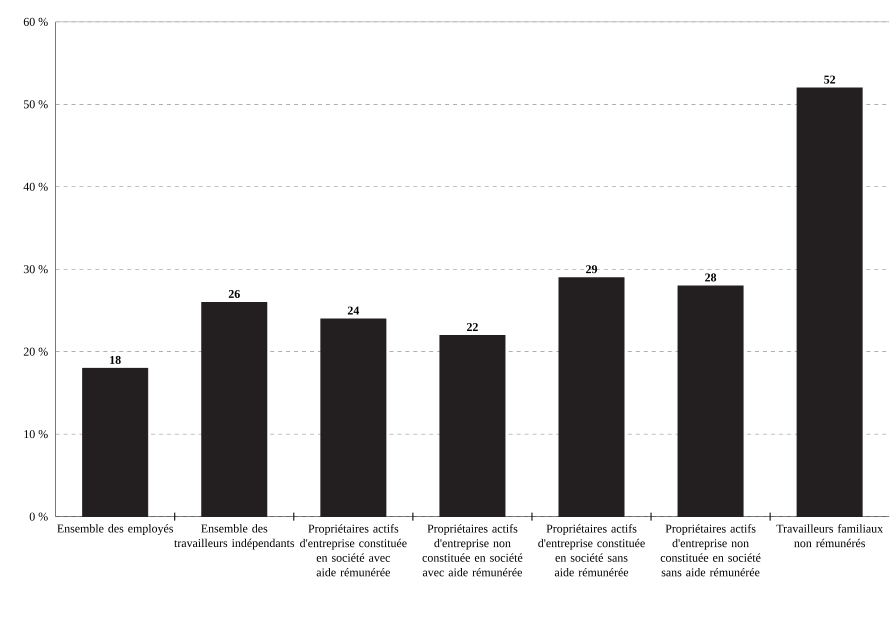  Describe the element at coordinates (36, 269) in the screenshot. I see `y-tick-label: 30 %` at that location.